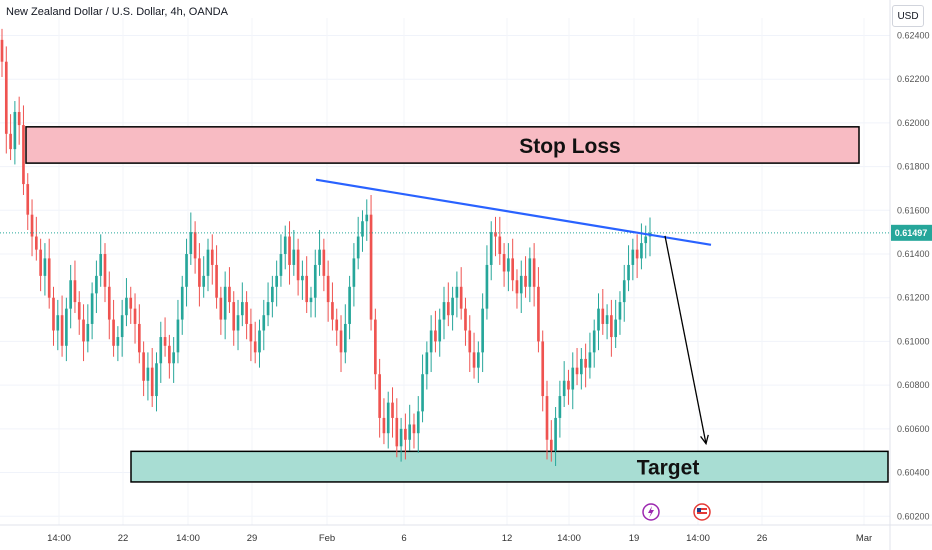  Describe the element at coordinates (762, 538) in the screenshot. I see `x-tick-label: 26` at that location.